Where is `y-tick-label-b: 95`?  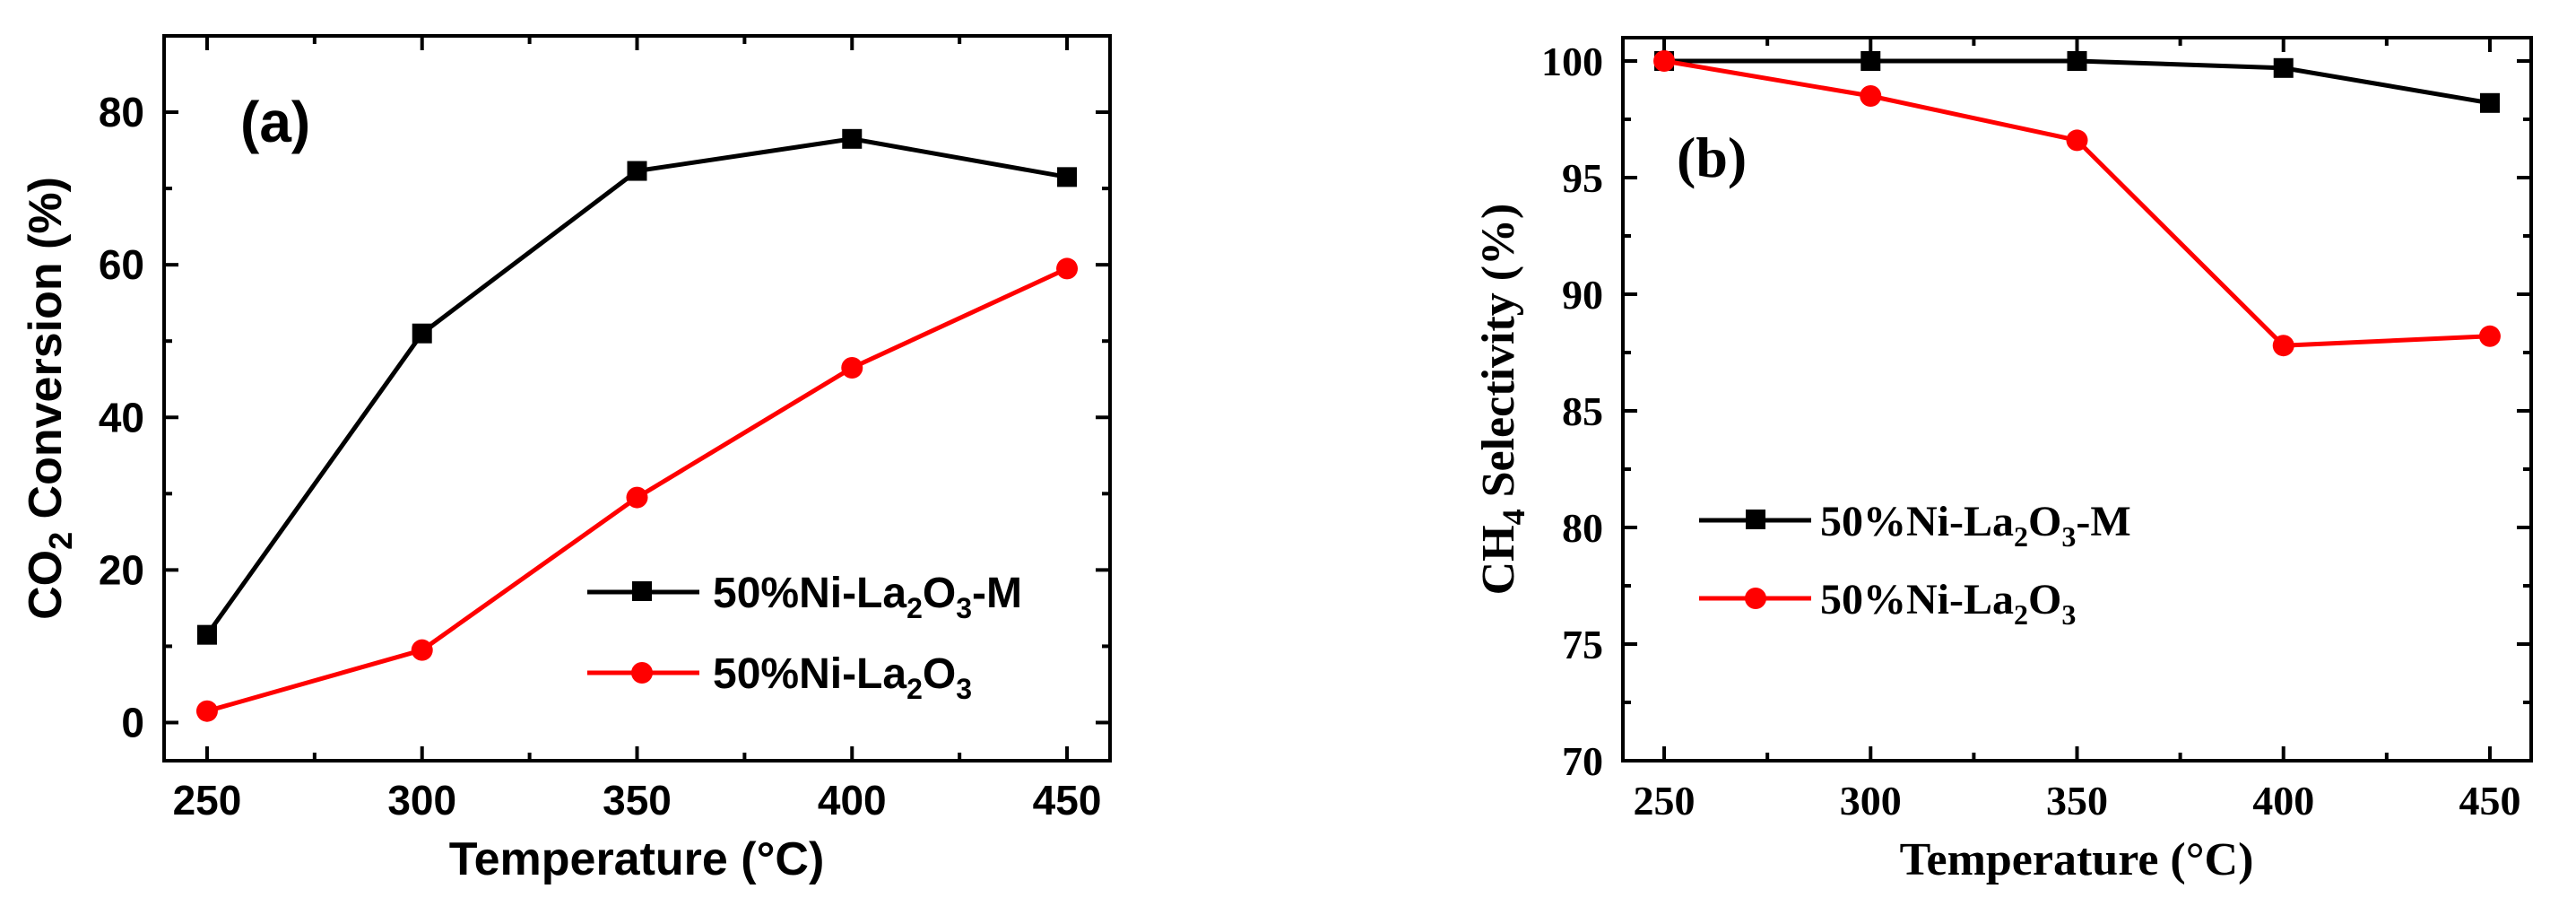 y-tick-label-b: 95 is located at coordinates (1582, 178).